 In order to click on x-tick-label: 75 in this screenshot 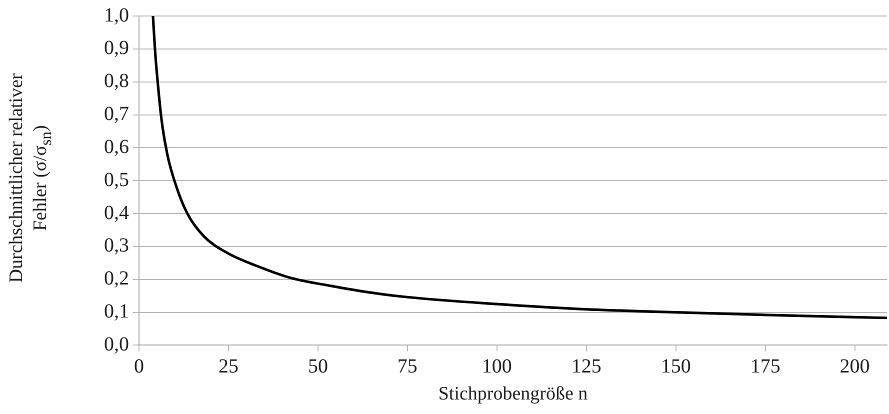, I will do `click(407, 366)`.